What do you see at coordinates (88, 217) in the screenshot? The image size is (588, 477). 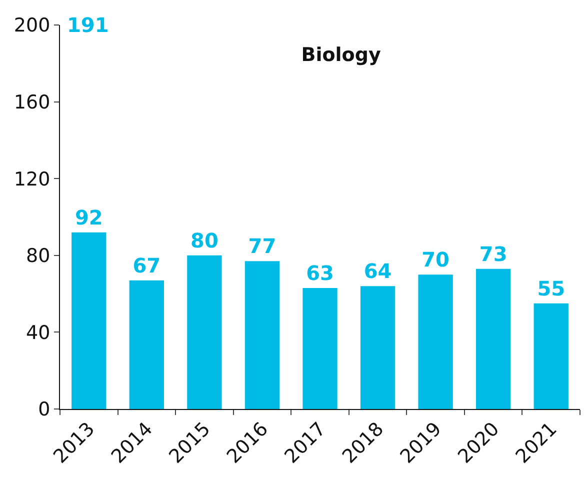 I see `data-label: 92` at bounding box center [88, 217].